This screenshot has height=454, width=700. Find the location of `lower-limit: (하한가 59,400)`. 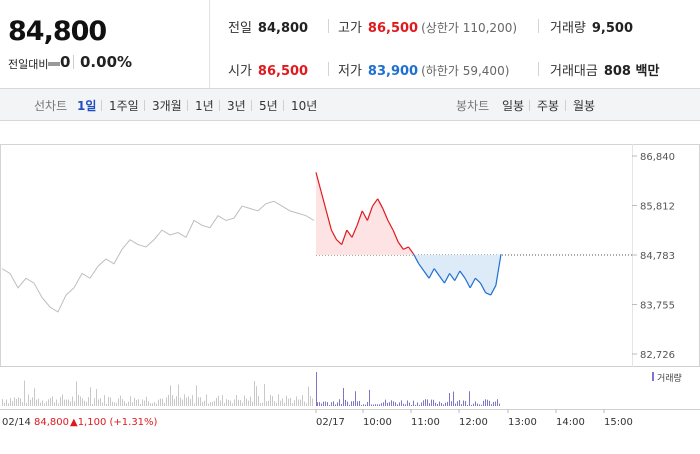

lower-limit: (하한가 59,400) is located at coordinates (465, 71).